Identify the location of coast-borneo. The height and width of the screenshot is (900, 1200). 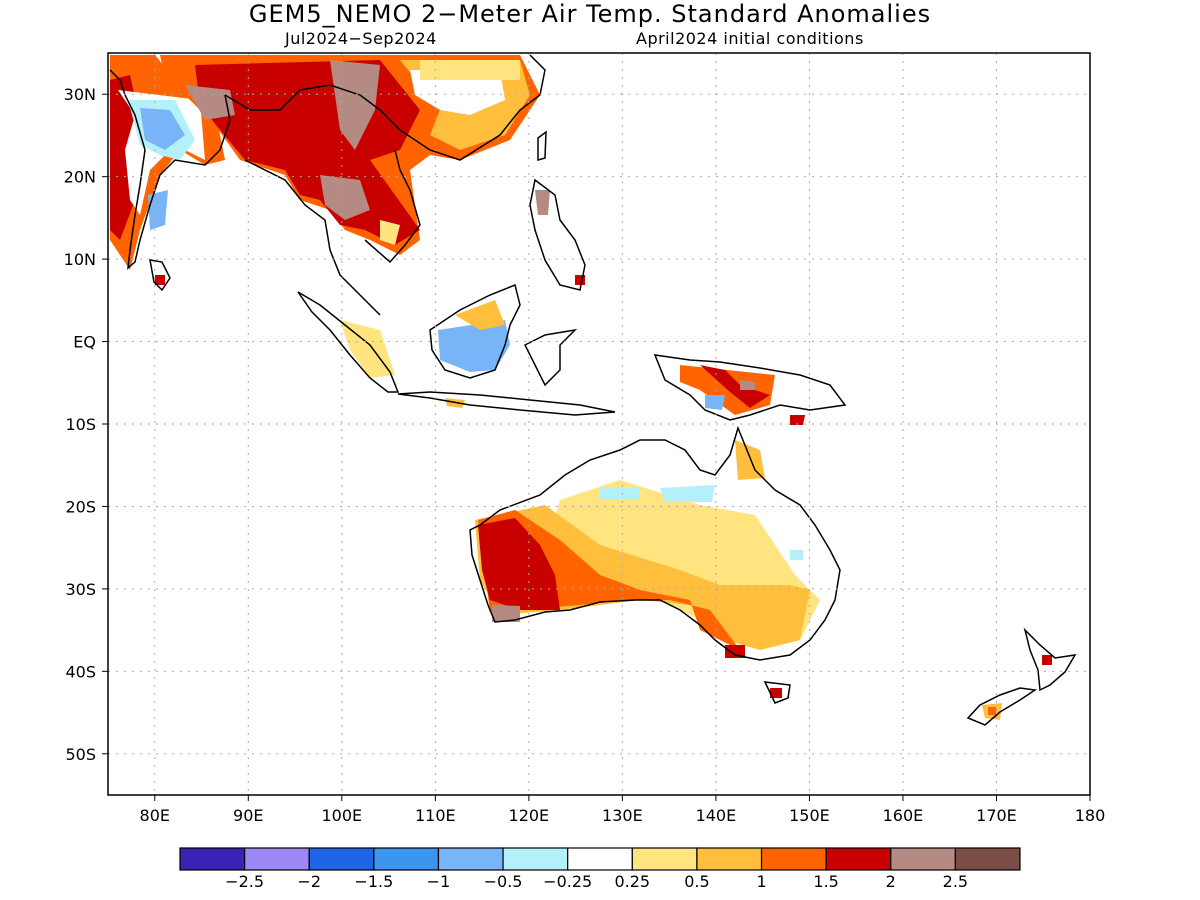
(475, 331).